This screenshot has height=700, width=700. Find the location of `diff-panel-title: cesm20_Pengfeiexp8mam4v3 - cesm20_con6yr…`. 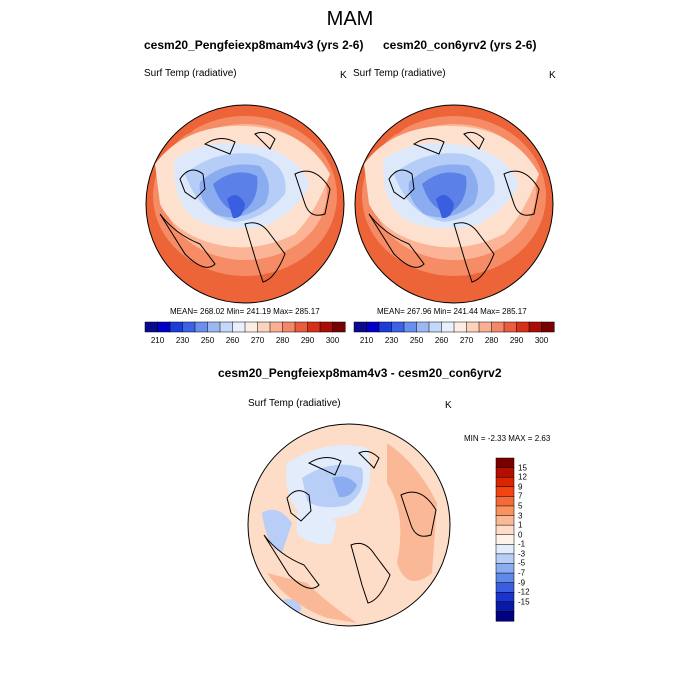

diff-panel-title: cesm20_Pengfeiexp8mam4v3 - cesm20_con6yr… is located at coordinates (360, 373).